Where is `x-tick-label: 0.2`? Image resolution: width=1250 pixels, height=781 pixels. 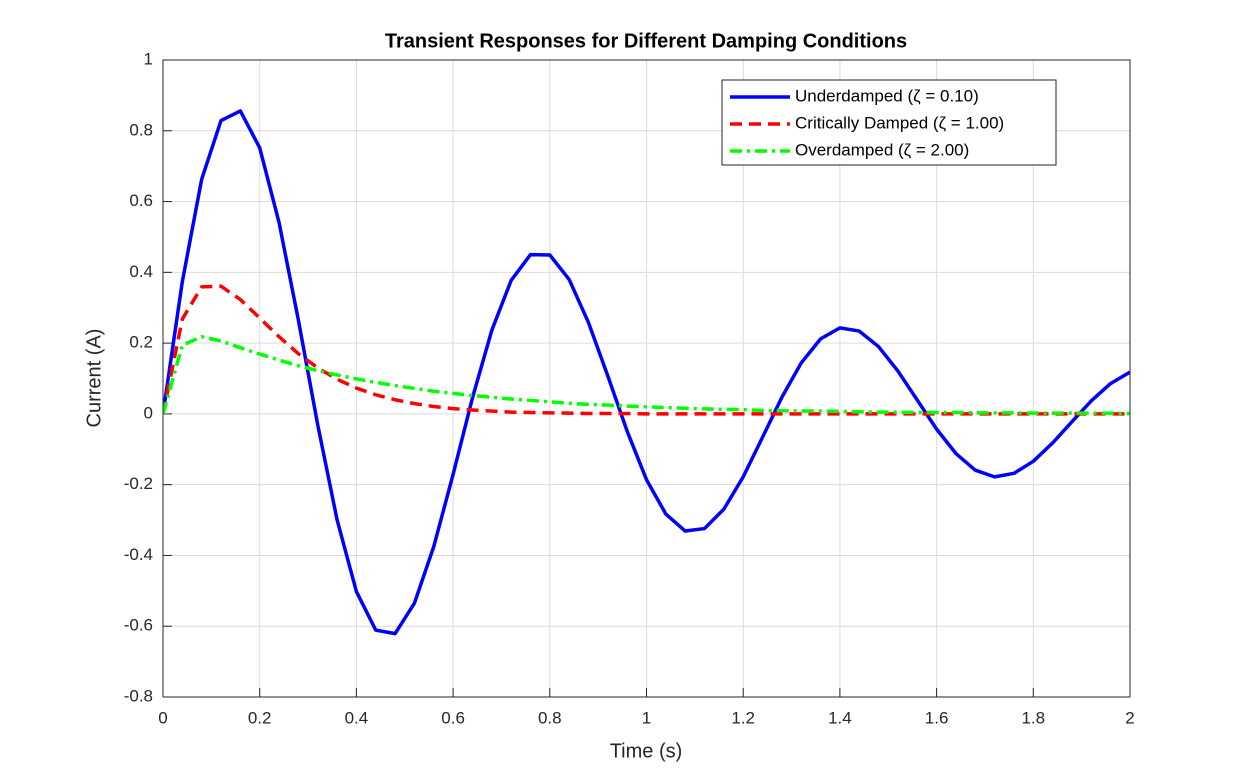
x-tick-label: 0.2 is located at coordinates (260, 717).